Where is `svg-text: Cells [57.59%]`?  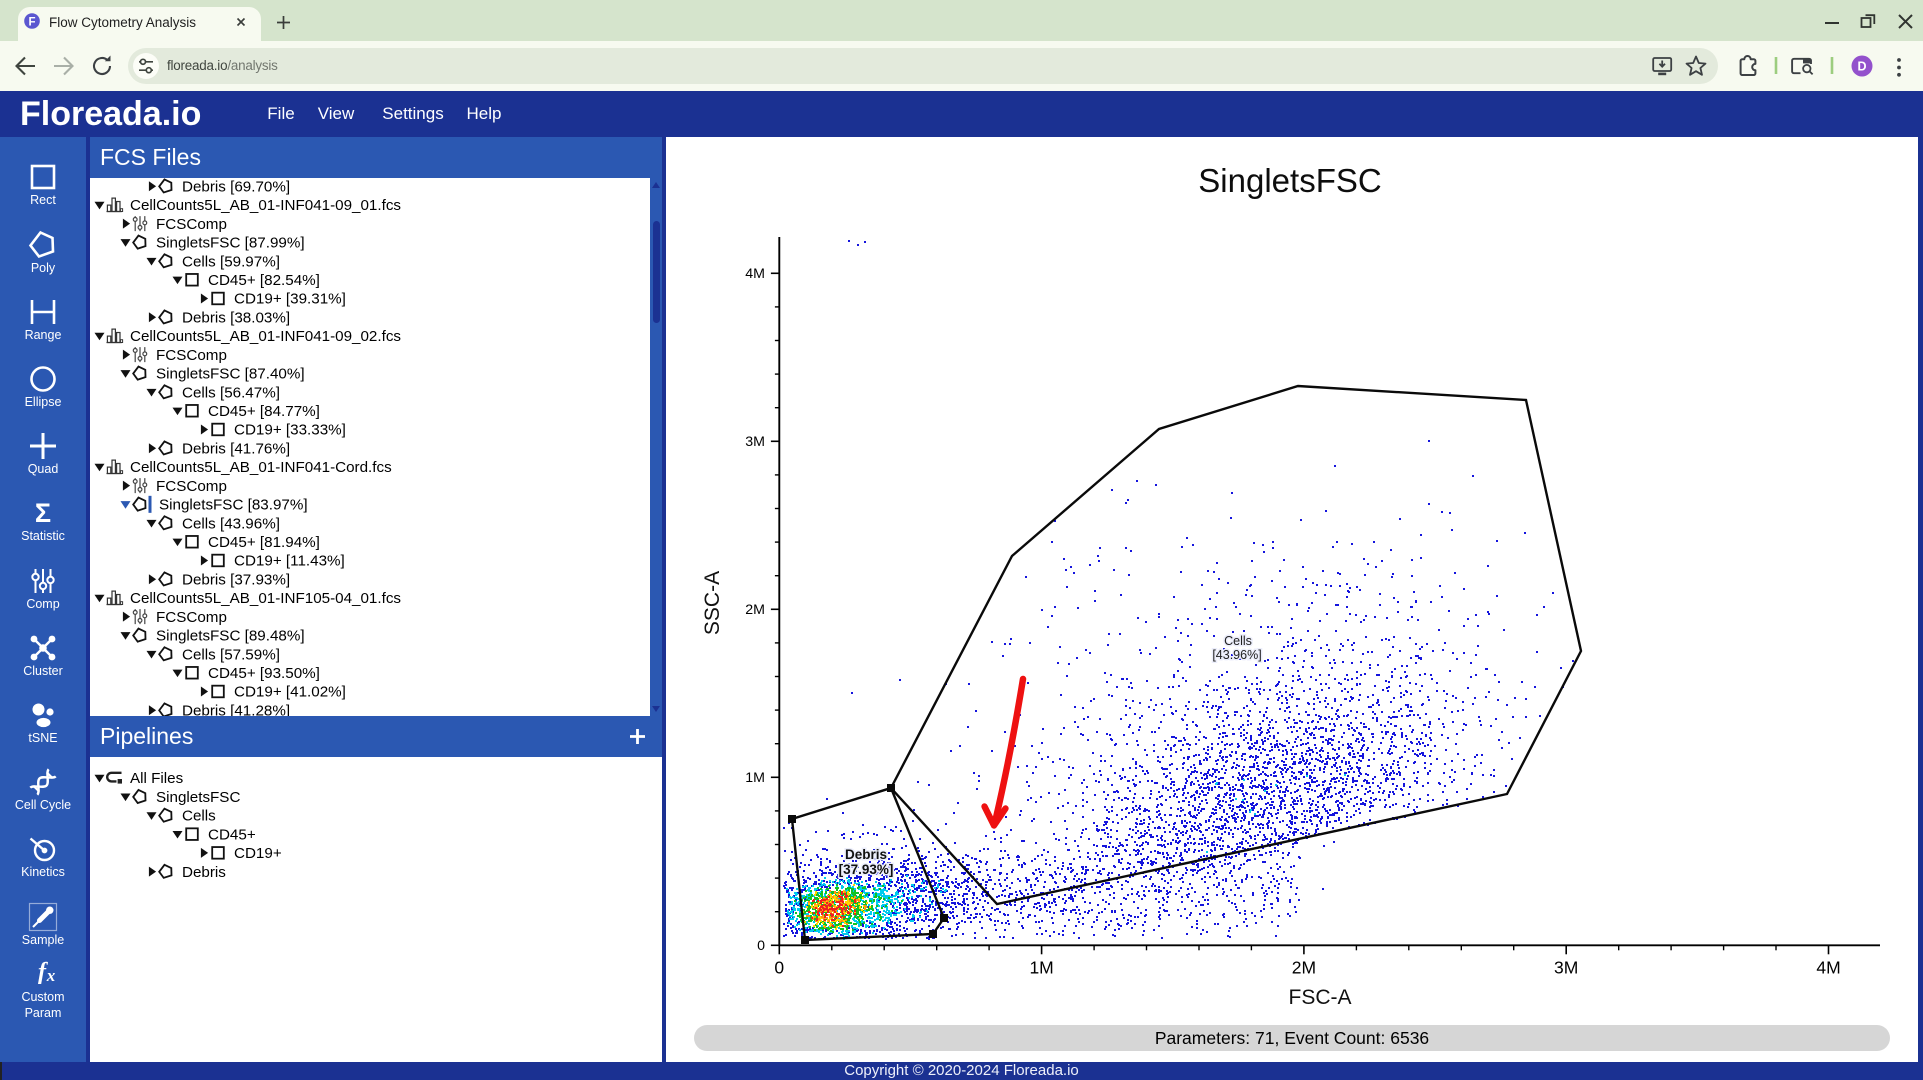 svg-text: Cells [57.59%] is located at coordinates (231, 654).